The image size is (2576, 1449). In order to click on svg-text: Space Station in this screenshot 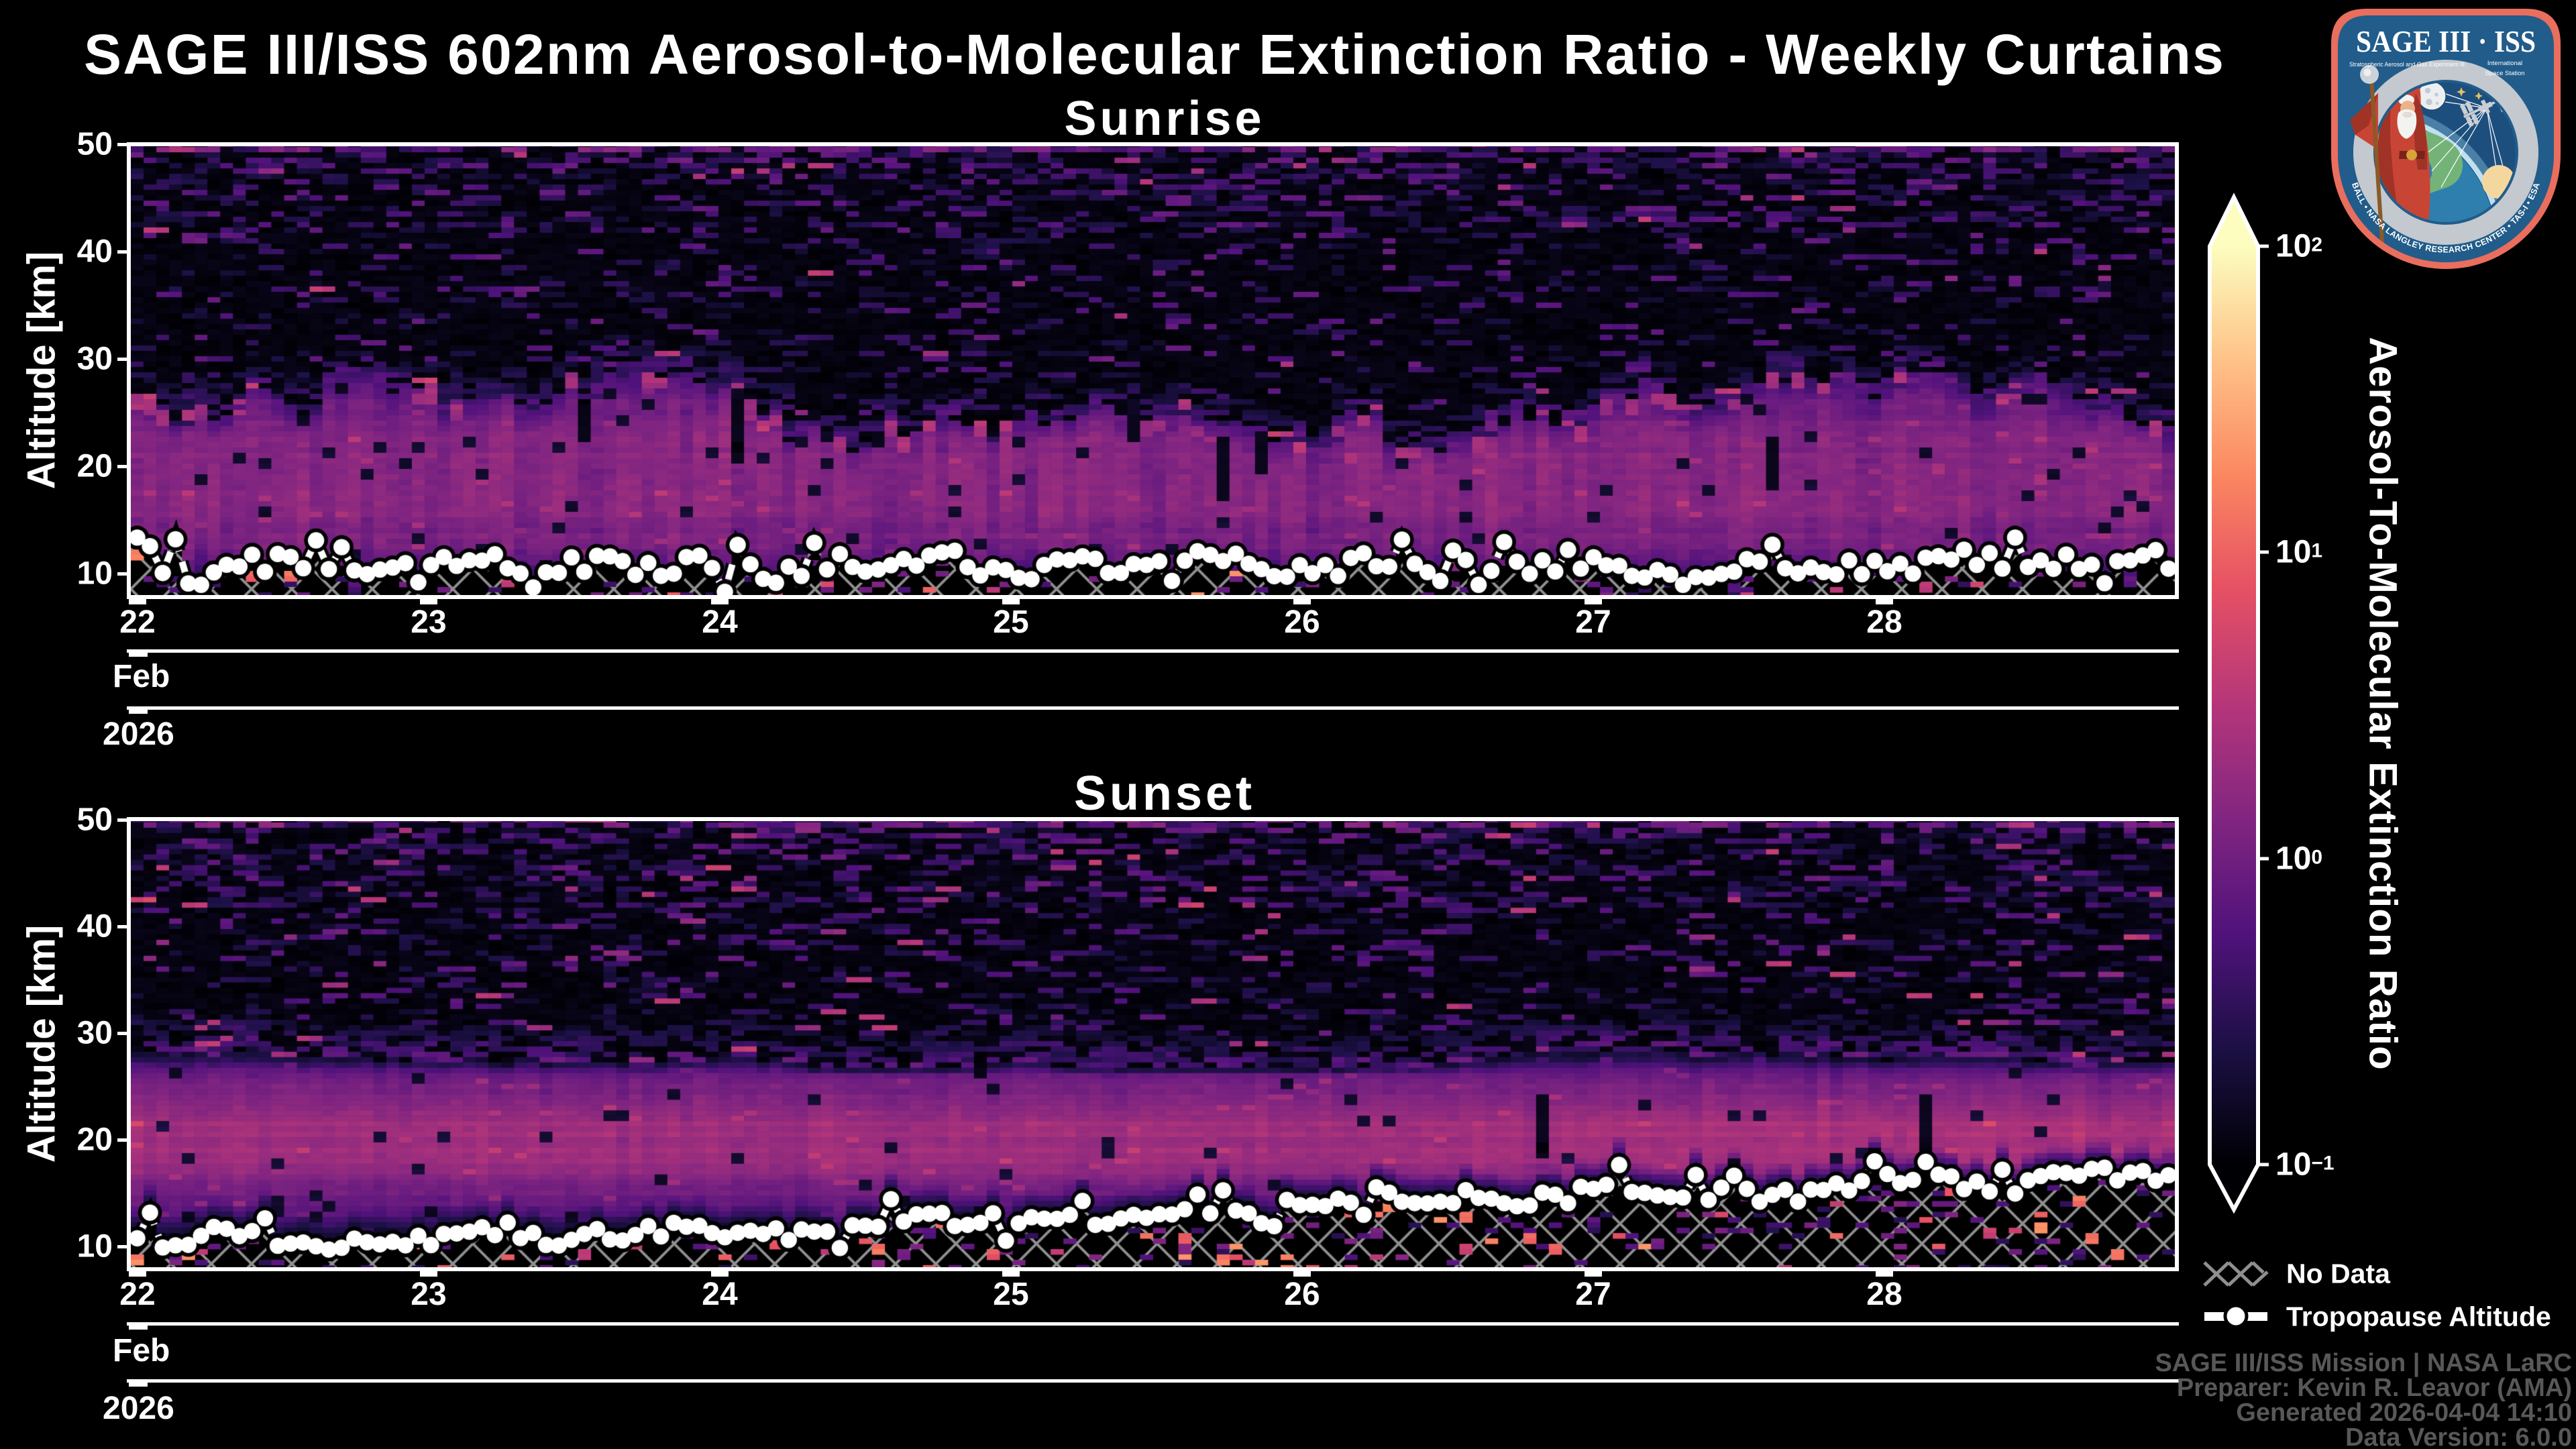, I will do `click(2504, 73)`.